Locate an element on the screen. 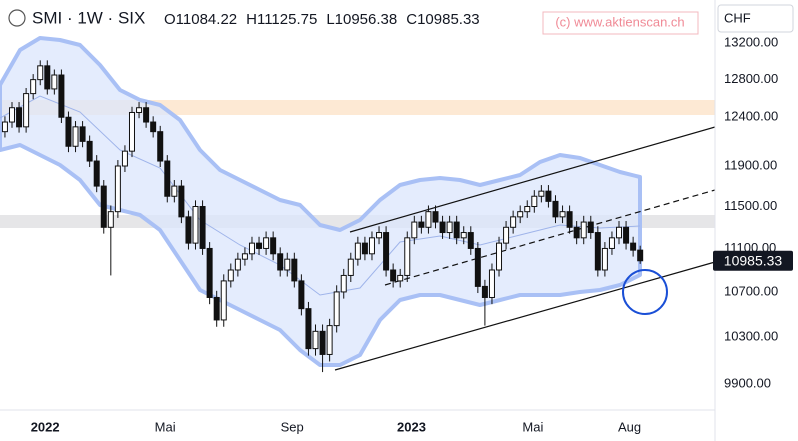 The image size is (798, 441). y-tick-label: 10700.00 is located at coordinates (751, 290).